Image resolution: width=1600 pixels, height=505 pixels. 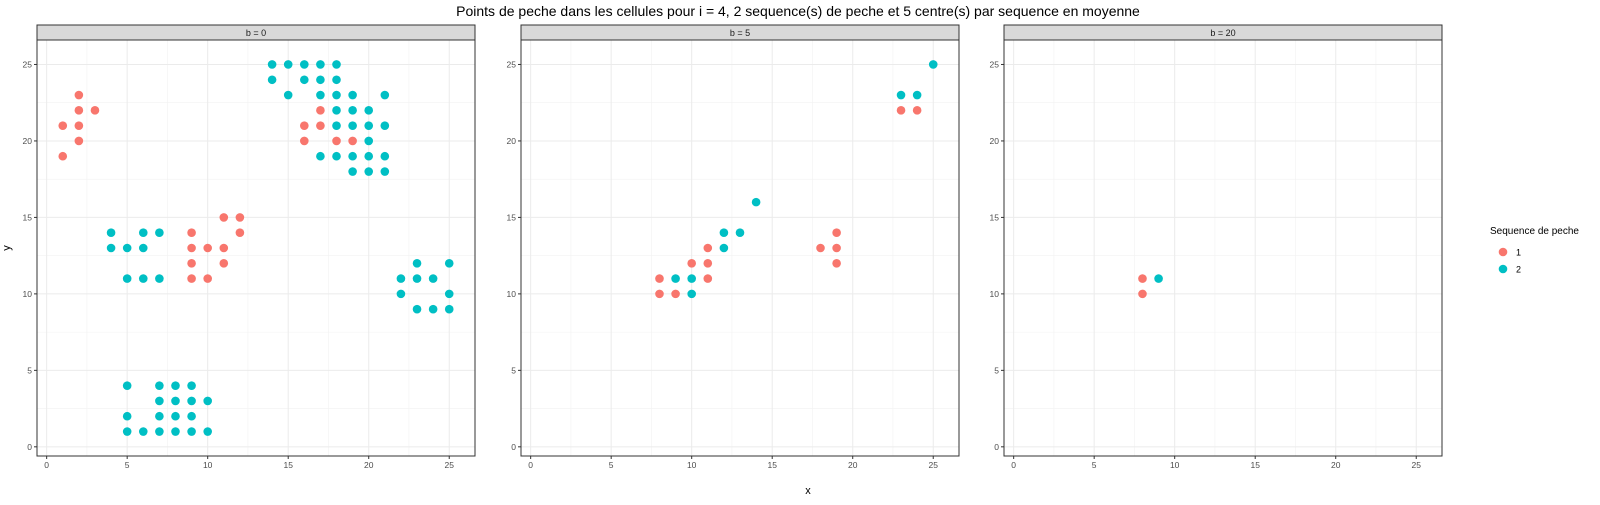 What do you see at coordinates (611, 465) in the screenshot?
I see `x-tick-label: 5` at bounding box center [611, 465].